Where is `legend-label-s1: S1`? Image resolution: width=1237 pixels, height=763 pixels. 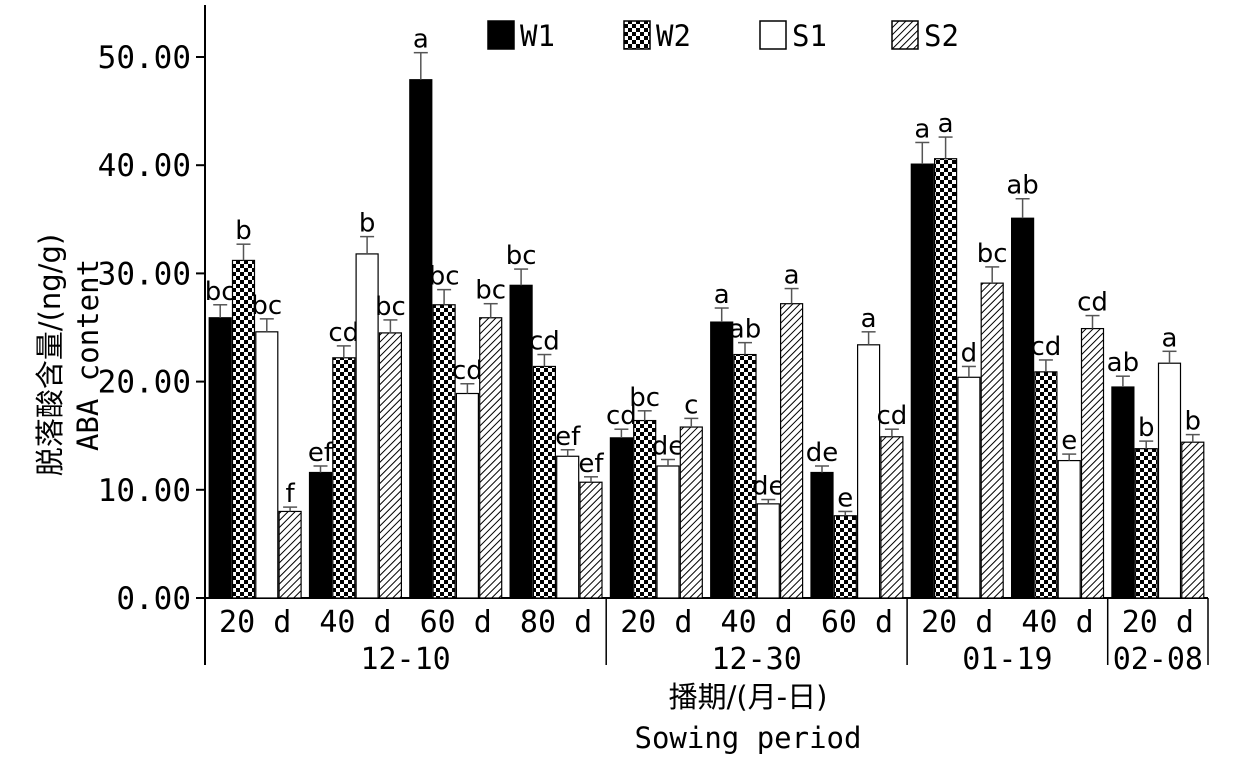 legend-label-s1: S1 is located at coordinates (809, 36).